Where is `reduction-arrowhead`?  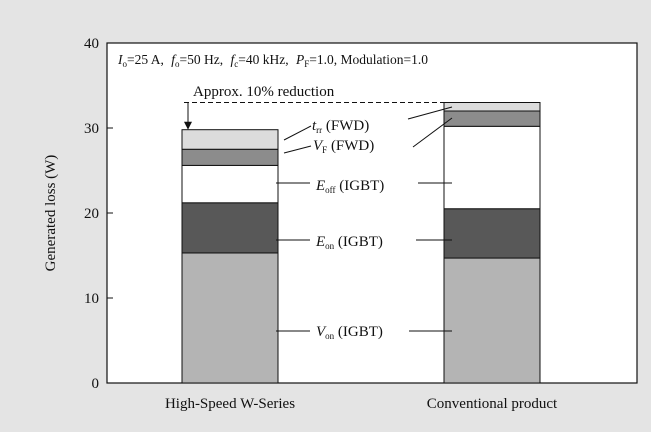
reduction-arrowhead is located at coordinates (188, 125).